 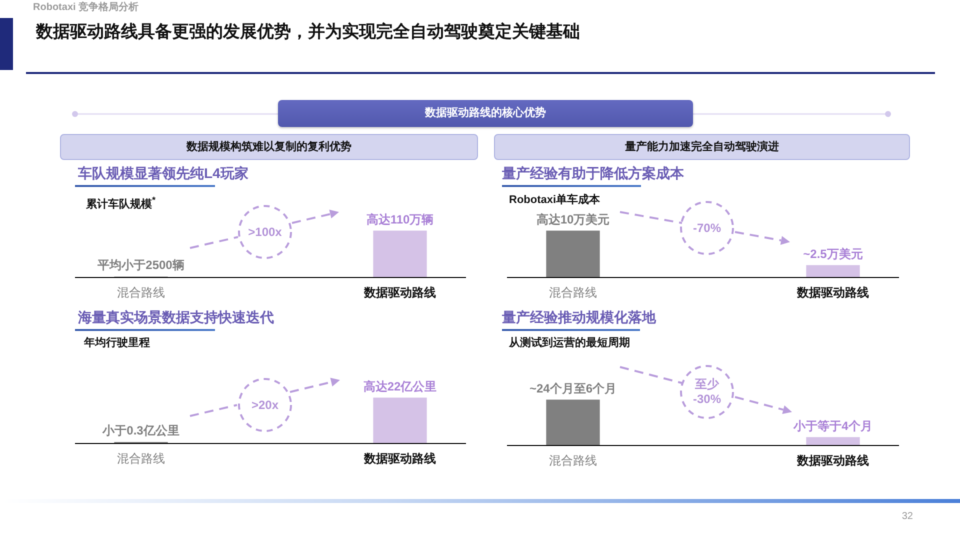 What do you see at coordinates (176, 317) in the screenshot?
I see `chart-title: 海量真实场景数据支持快速迭代` at bounding box center [176, 317].